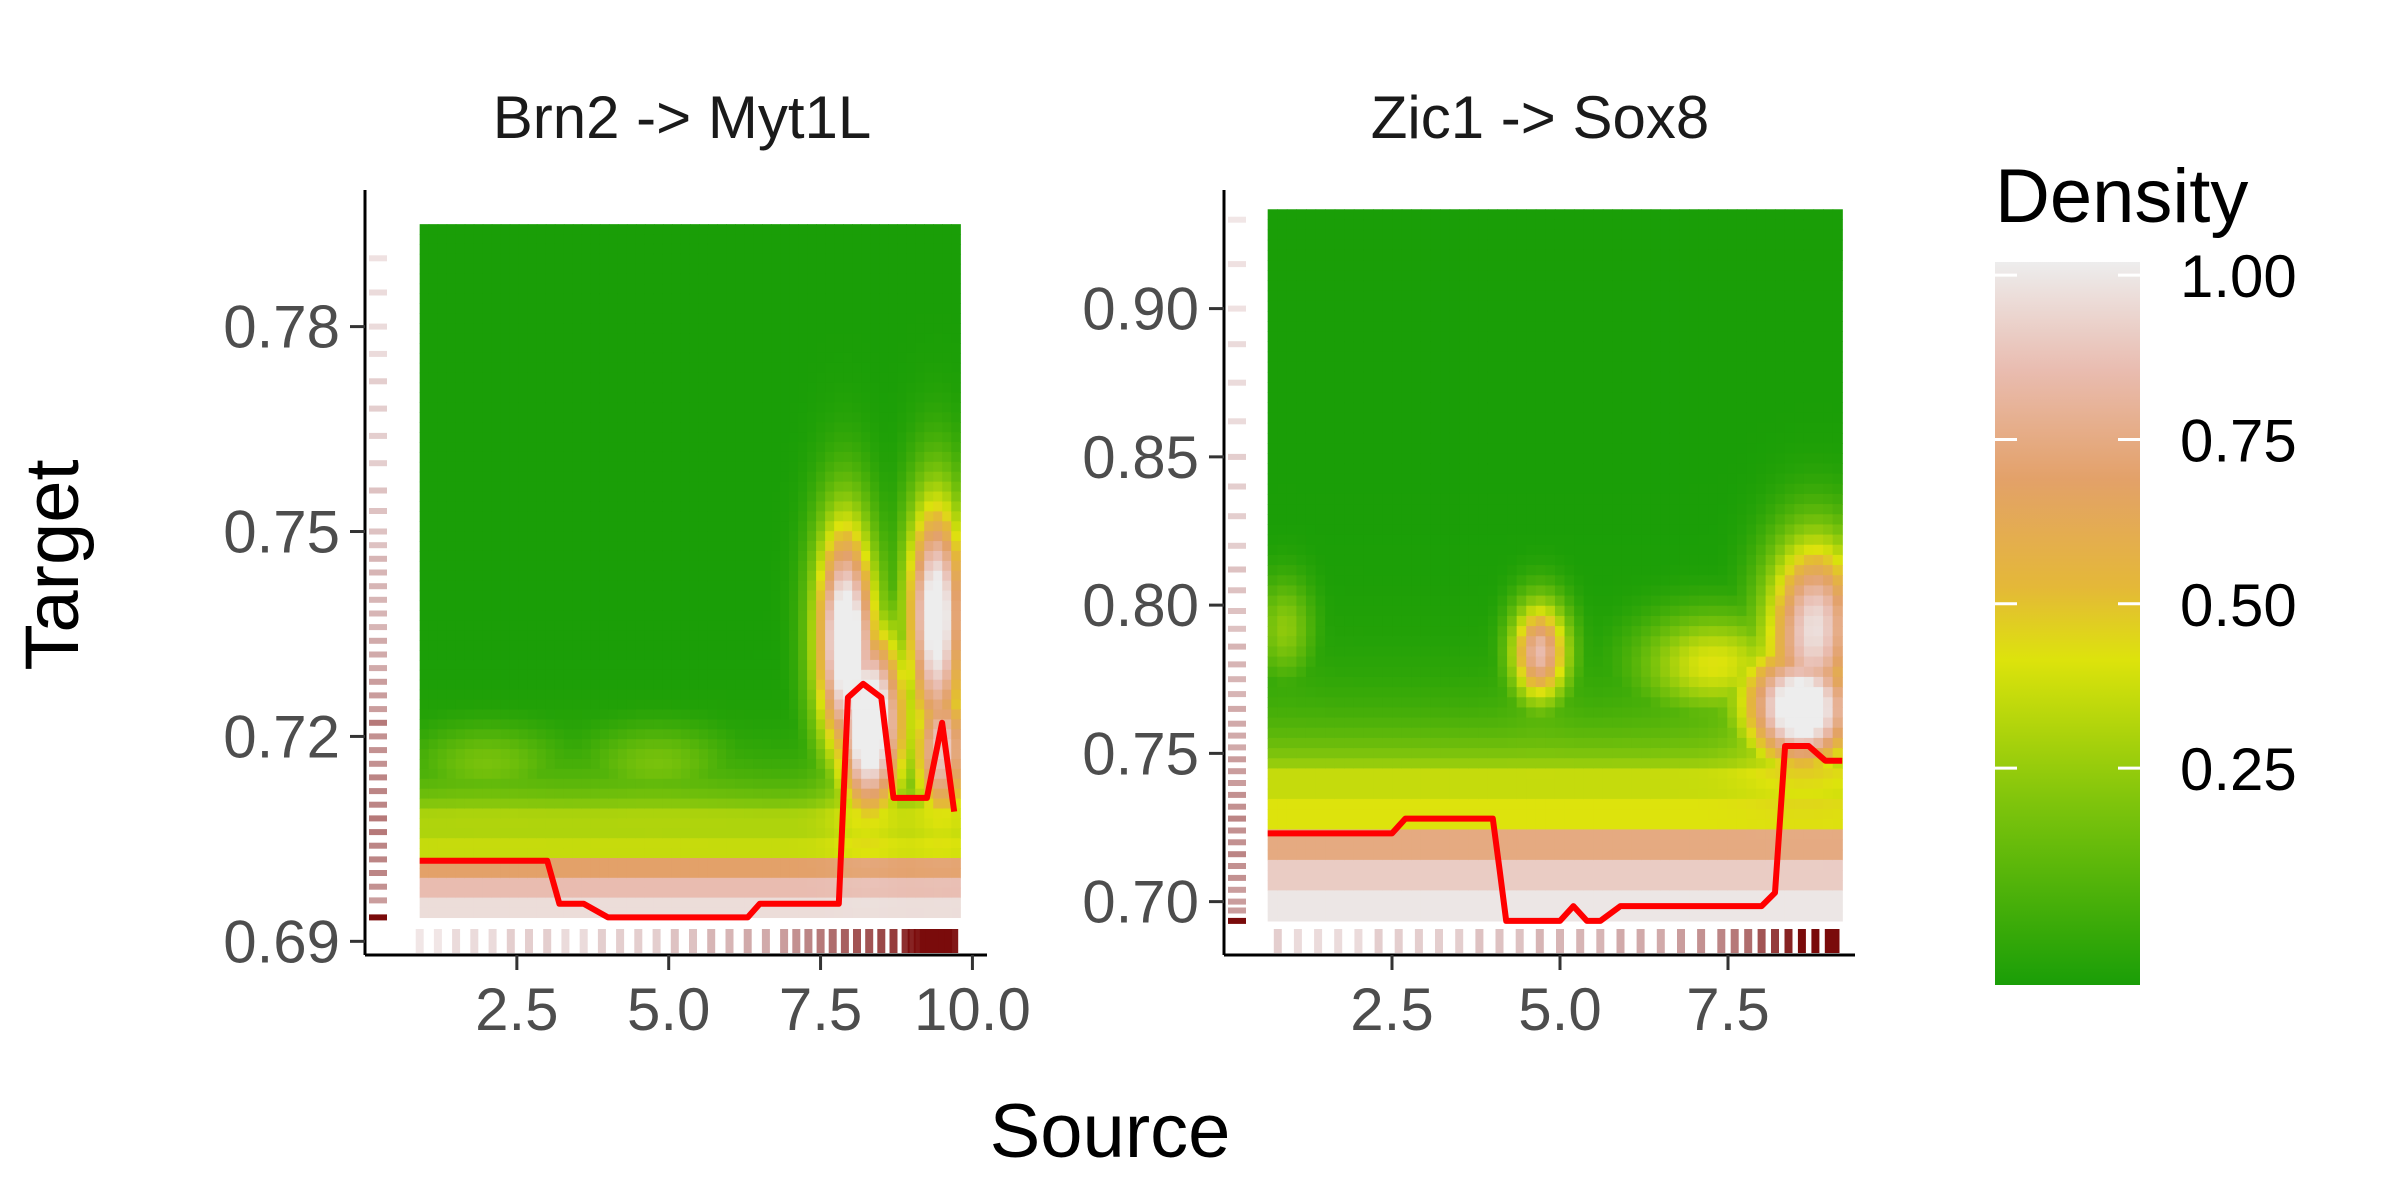  Describe the element at coordinates (378, 463) in the screenshot. I see `rug-mark-y` at that location.